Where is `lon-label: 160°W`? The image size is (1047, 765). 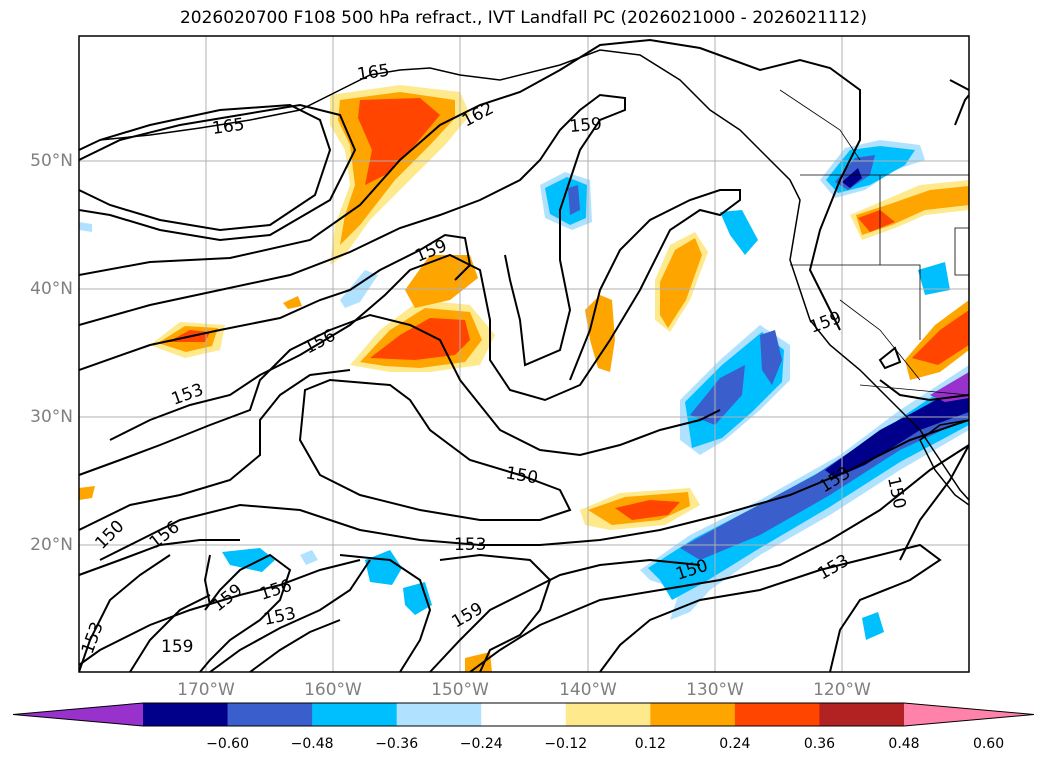
lon-label: 160°W is located at coordinates (333, 690).